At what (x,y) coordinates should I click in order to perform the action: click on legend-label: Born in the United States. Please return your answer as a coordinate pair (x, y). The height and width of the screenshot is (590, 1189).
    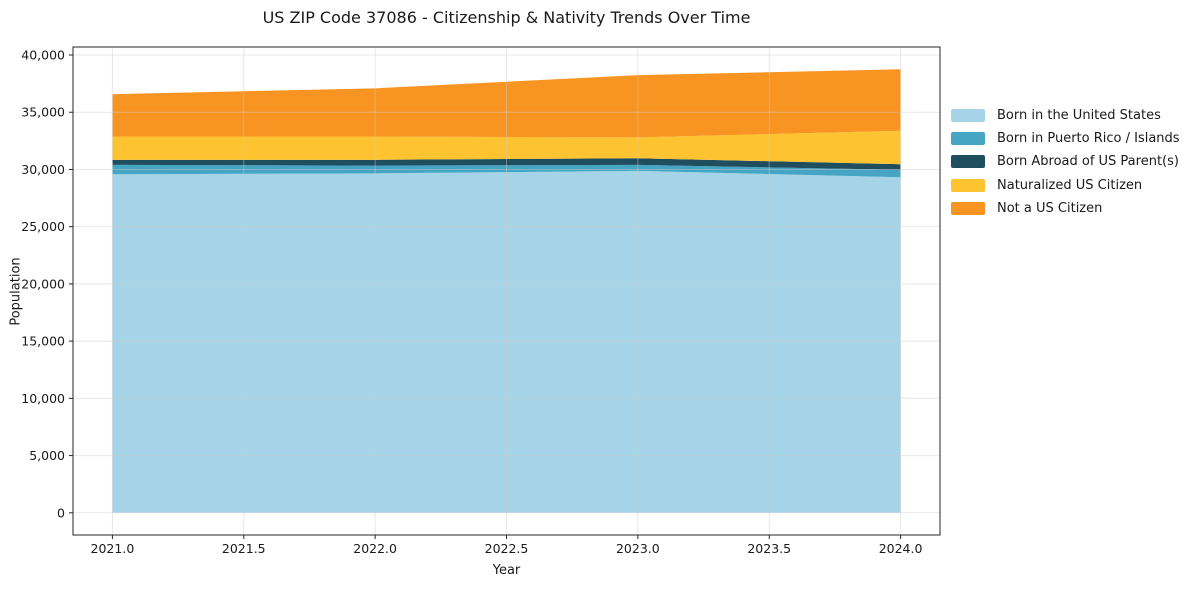
    Looking at the image, I should click on (1079, 116).